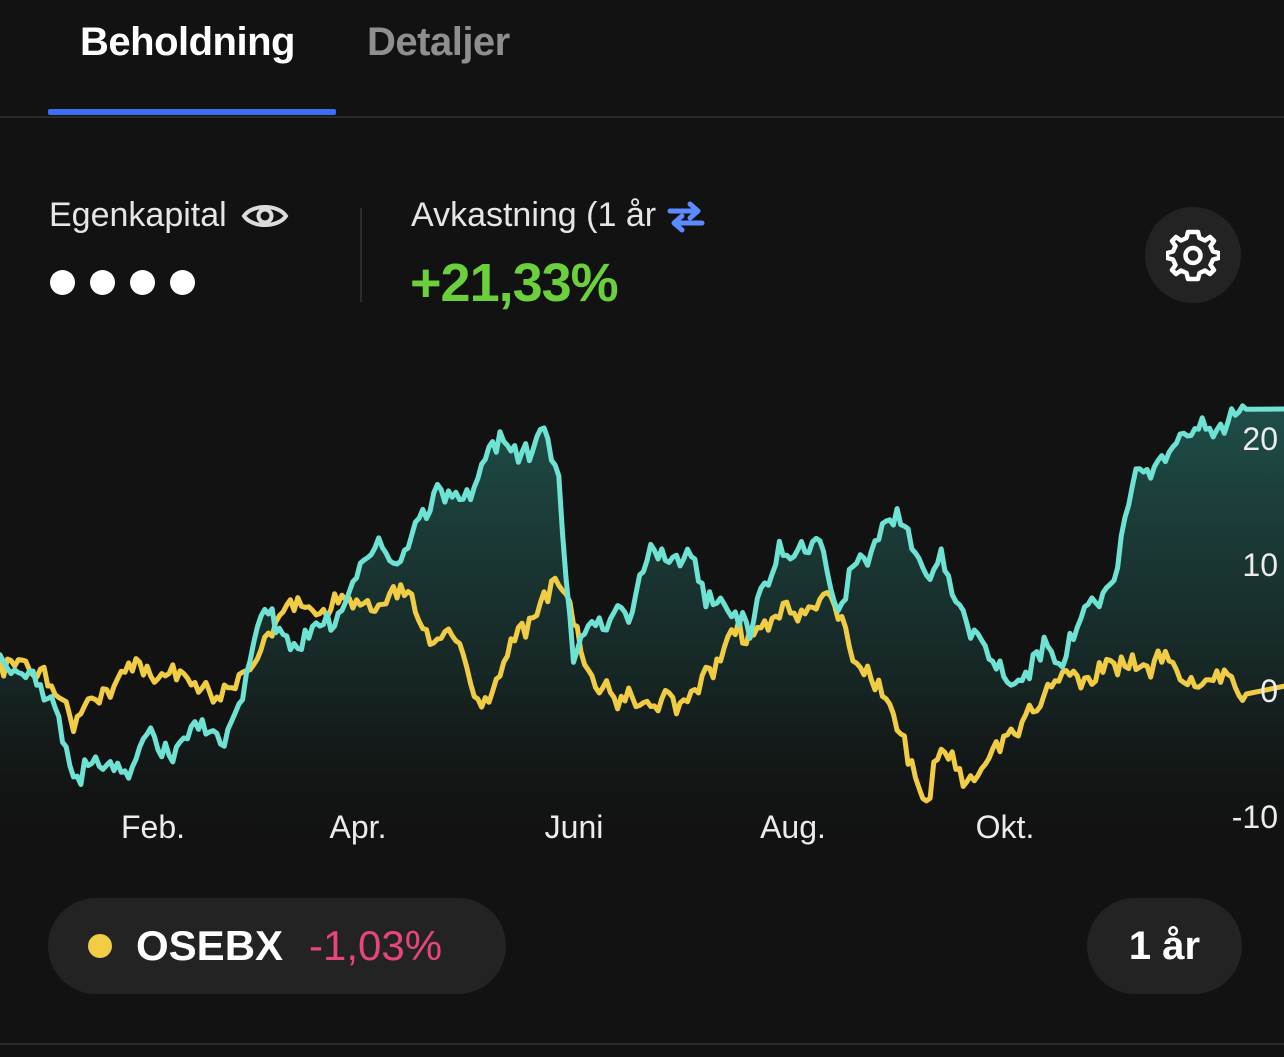 The width and height of the screenshot is (1284, 1057). Describe the element at coordinates (438, 42) in the screenshot. I see `tab-detaljer: Detaljer` at that location.